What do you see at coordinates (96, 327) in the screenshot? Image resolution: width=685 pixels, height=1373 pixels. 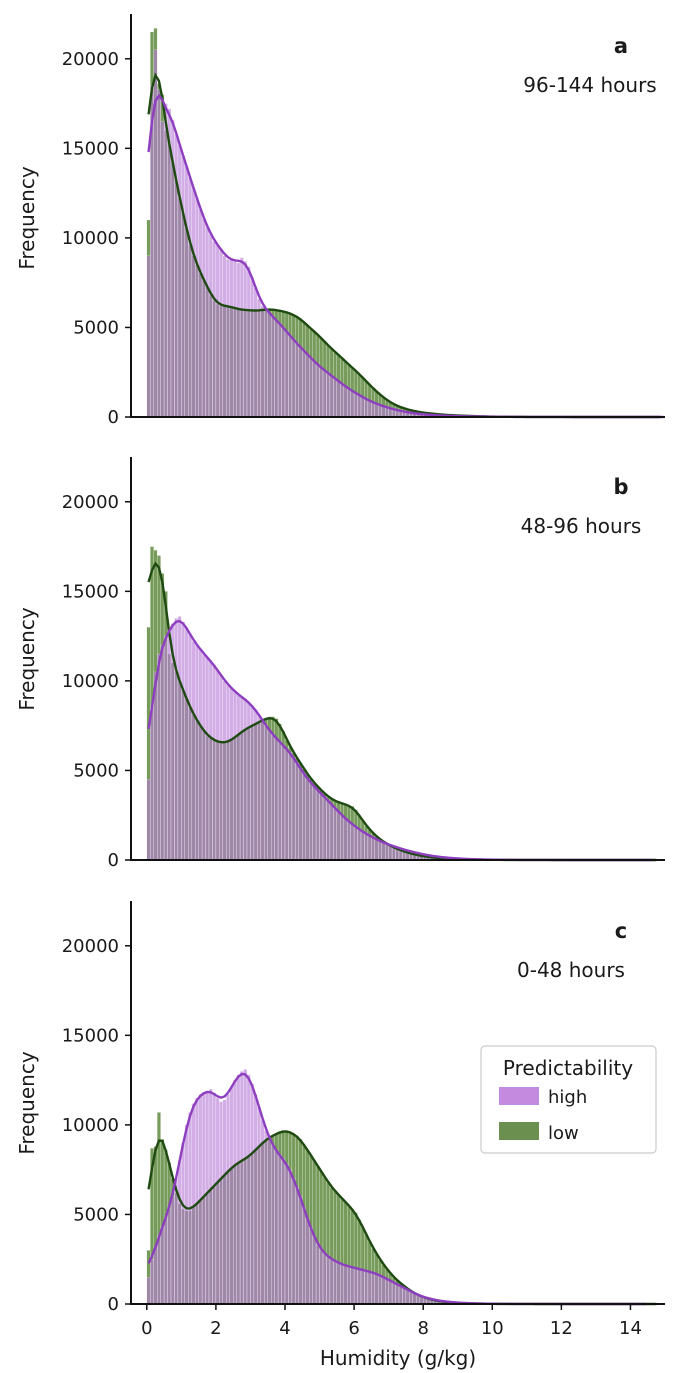 I see `y-tick-label: 5000` at bounding box center [96, 327].